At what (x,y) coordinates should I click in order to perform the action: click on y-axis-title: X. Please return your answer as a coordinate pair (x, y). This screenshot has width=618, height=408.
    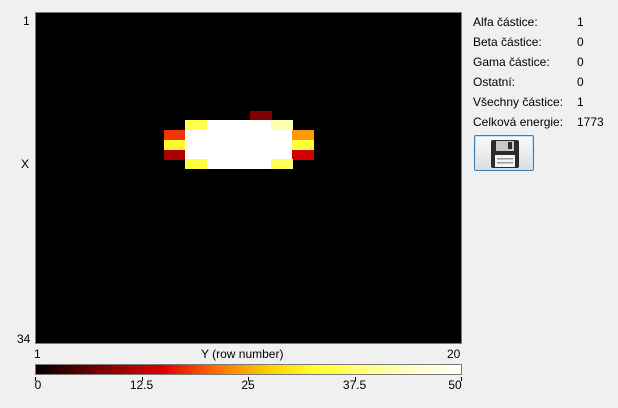
    Looking at the image, I should click on (25, 164).